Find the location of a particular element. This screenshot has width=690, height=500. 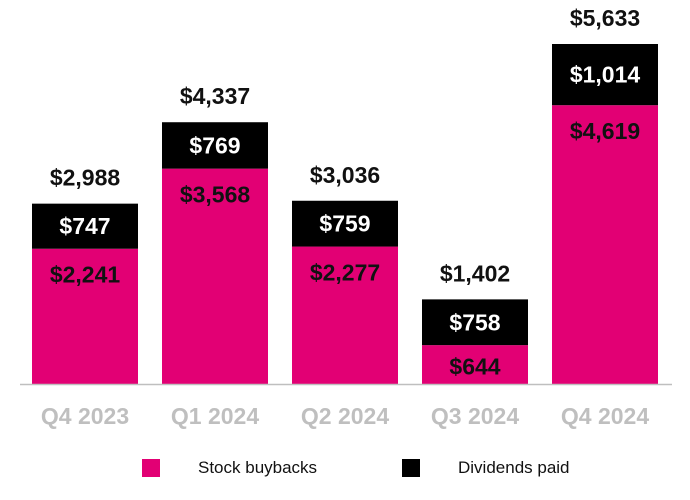

data-label-dividends: $1,014 is located at coordinates (605, 75).